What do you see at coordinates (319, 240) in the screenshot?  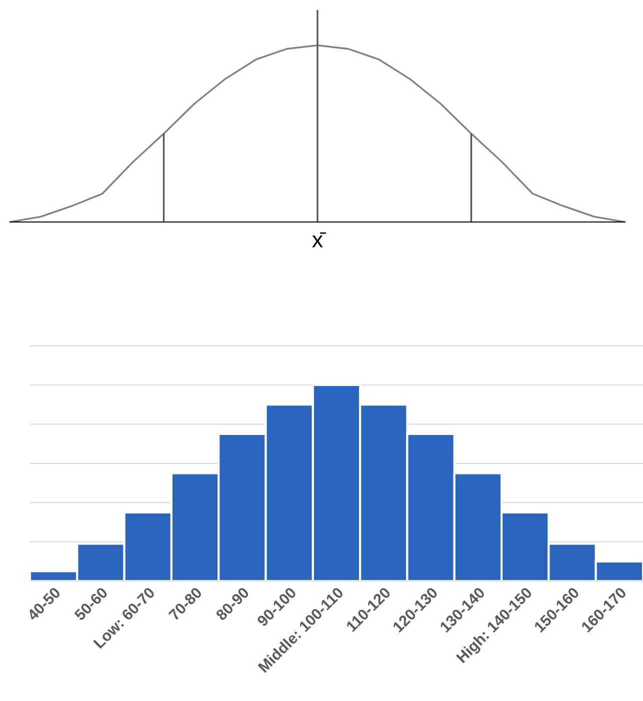 I see `text: x̄` at bounding box center [319, 240].